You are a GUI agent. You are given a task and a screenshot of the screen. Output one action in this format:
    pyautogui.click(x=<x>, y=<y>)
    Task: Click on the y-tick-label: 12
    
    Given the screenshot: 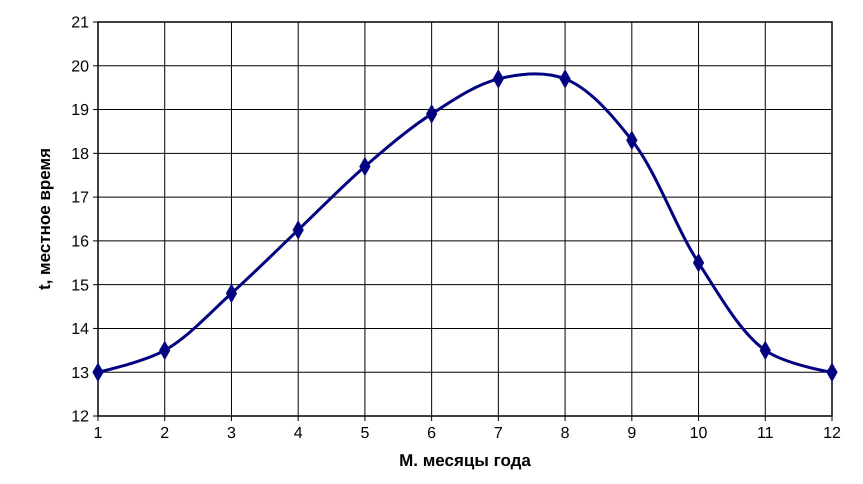 What is the action you would take?
    pyautogui.click(x=80, y=417)
    